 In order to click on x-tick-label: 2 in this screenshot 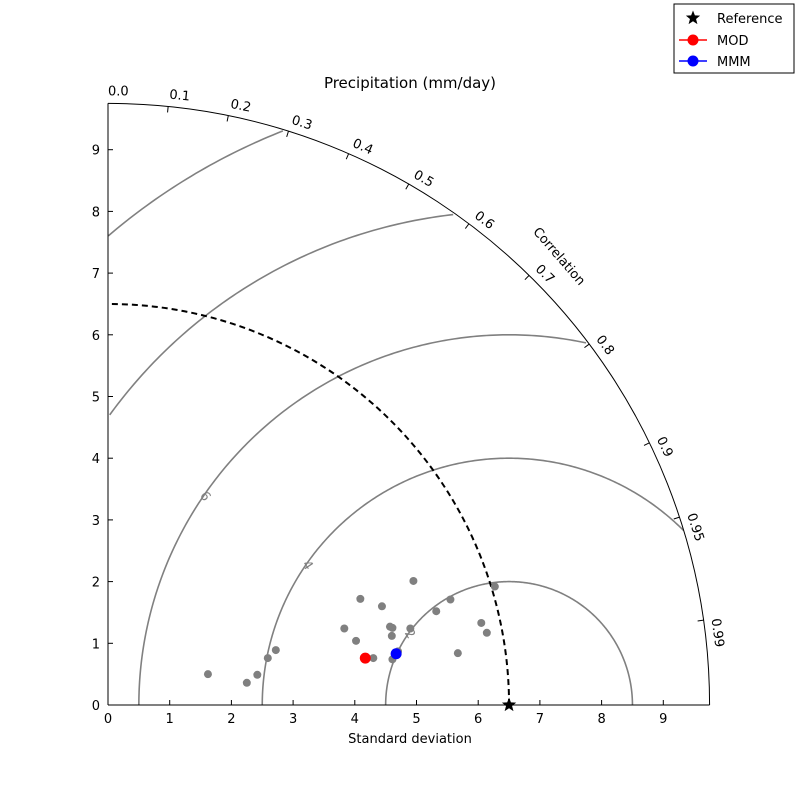, I will do `click(231, 719)`.